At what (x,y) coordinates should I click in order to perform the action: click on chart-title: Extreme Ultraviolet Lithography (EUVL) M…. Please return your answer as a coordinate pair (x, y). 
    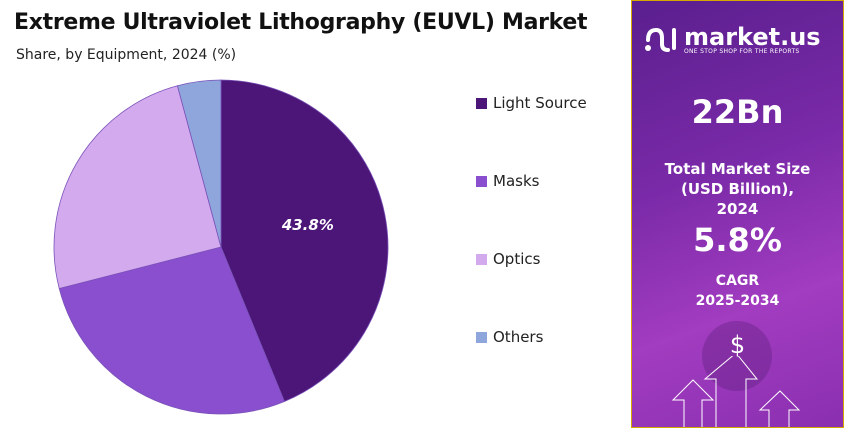
    Looking at the image, I should click on (301, 22).